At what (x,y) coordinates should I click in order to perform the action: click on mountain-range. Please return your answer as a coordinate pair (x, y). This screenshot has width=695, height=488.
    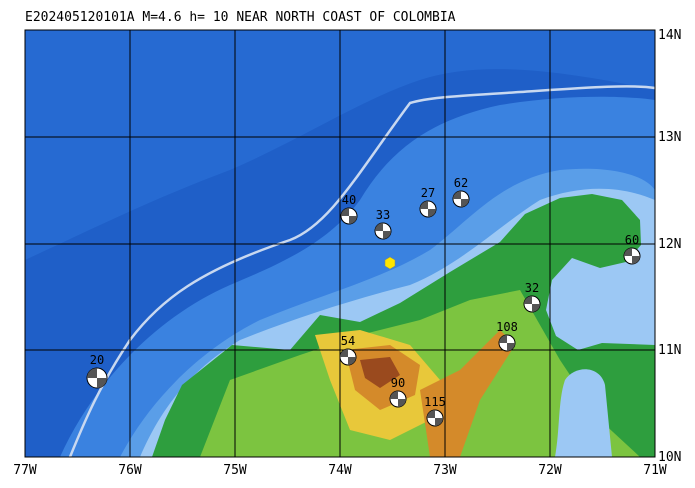
    Looking at the image, I should click on (467, 393).